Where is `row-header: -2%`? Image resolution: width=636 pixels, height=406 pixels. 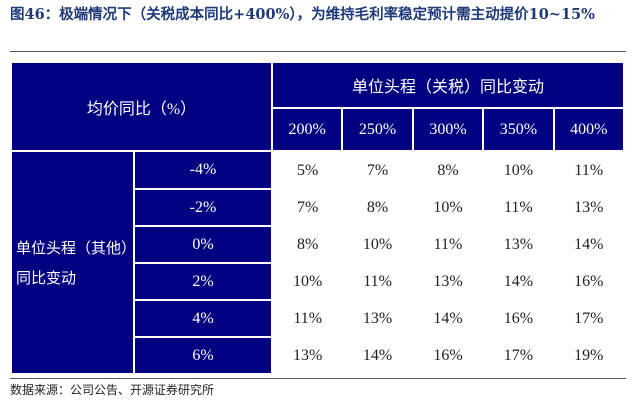 row-header: -2% is located at coordinates (203, 207).